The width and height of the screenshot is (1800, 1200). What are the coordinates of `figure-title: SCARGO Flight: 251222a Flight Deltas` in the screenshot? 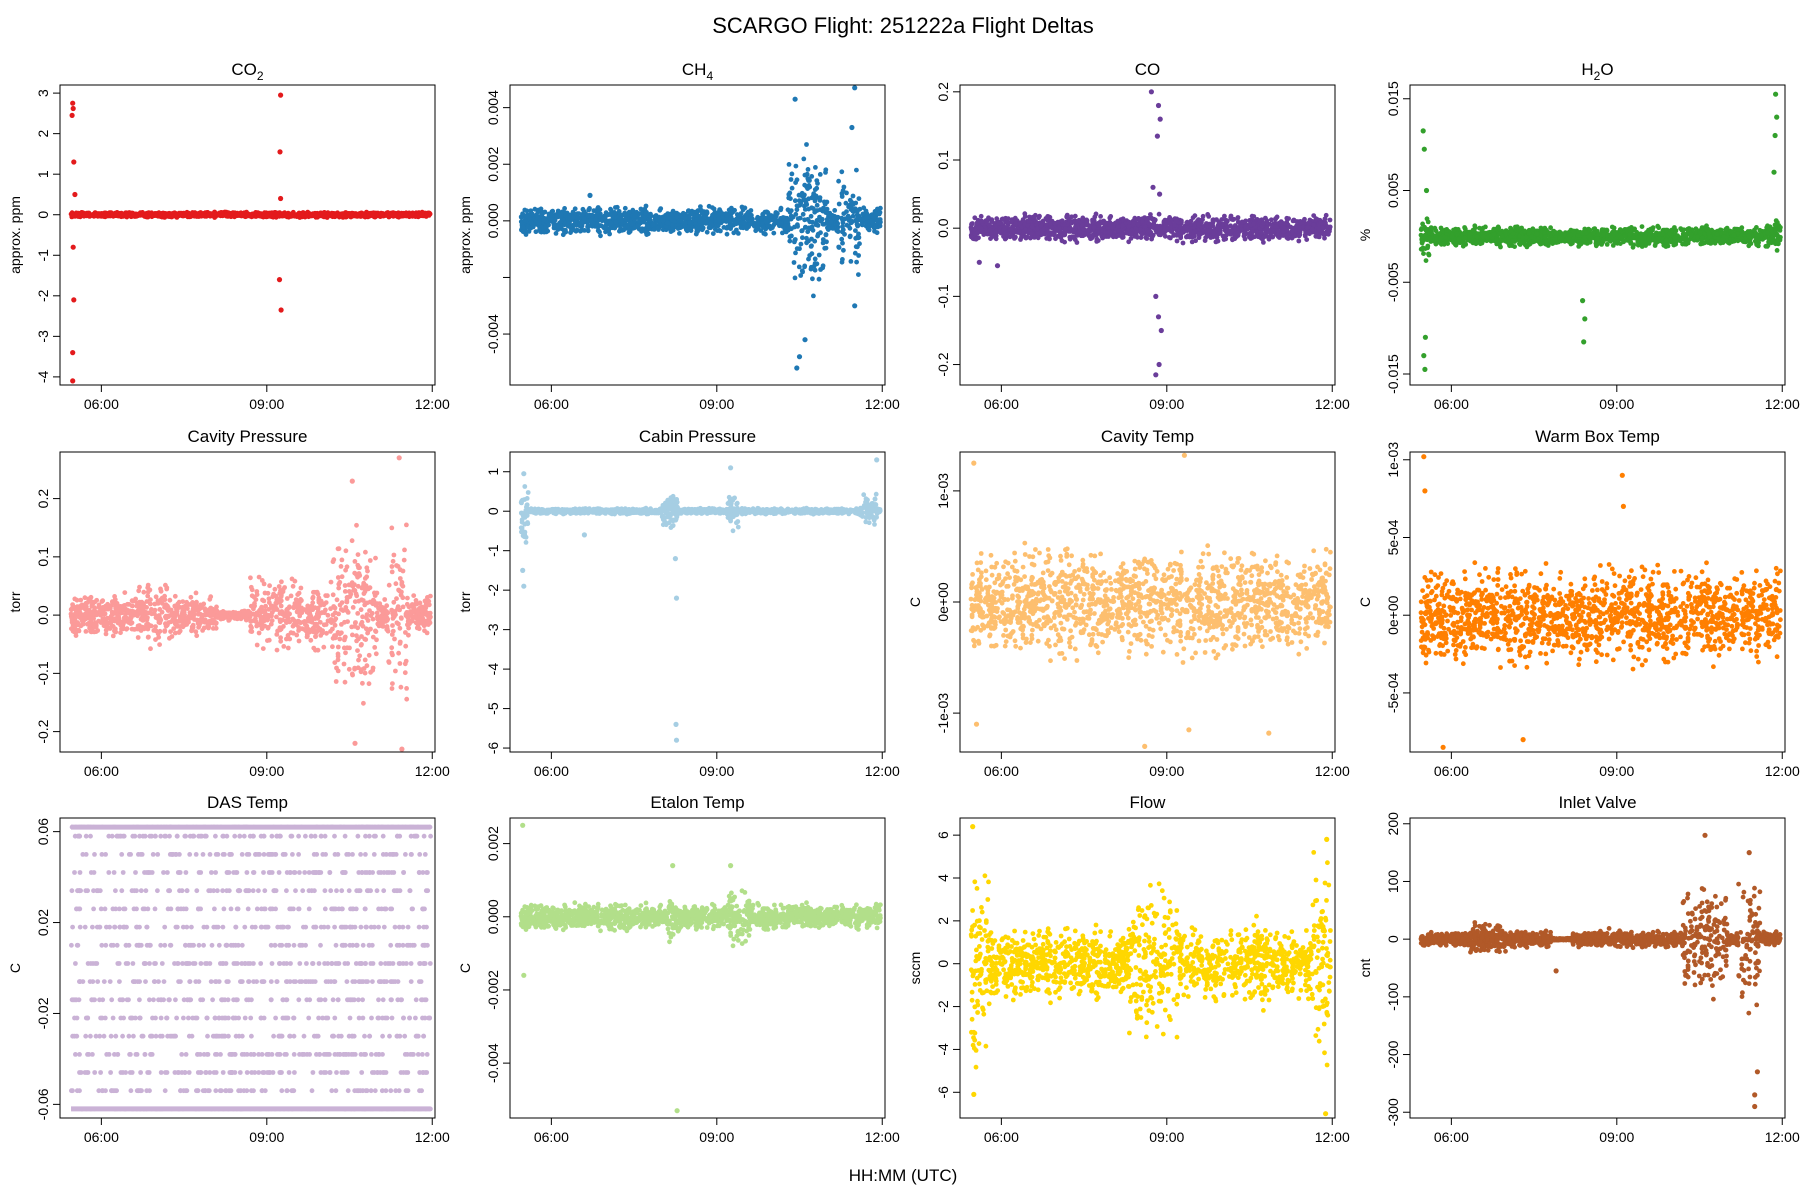 It's located at (903, 25).